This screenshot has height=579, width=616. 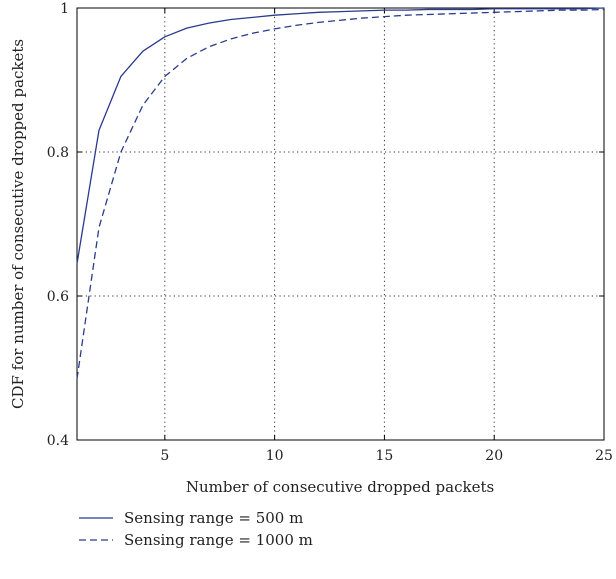 I want to click on x-tick-label: 15, so click(x=385, y=456).